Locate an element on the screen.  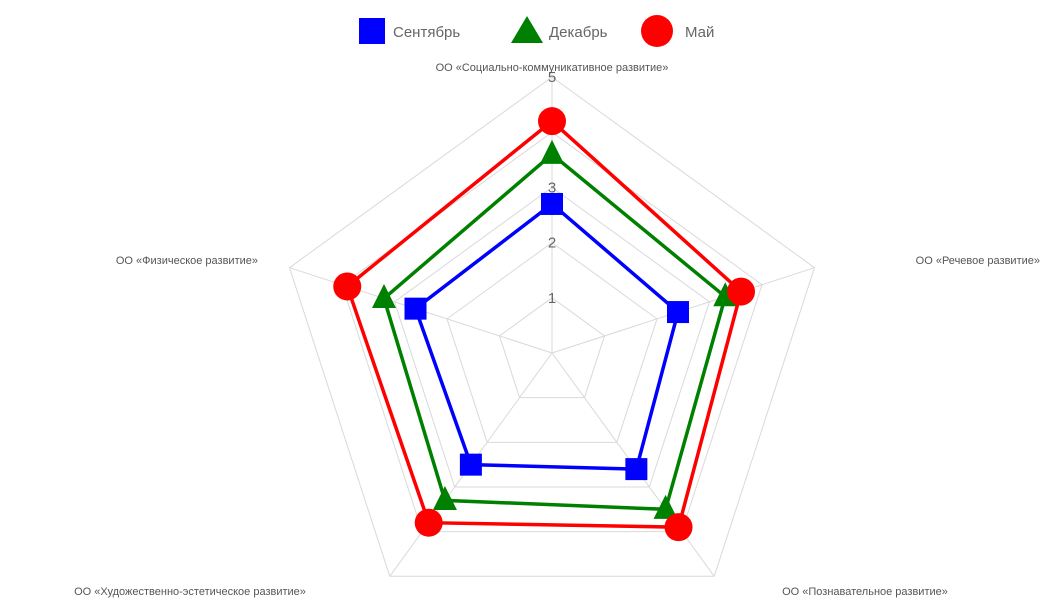
tick-label-1: 1 is located at coordinates (552, 298).